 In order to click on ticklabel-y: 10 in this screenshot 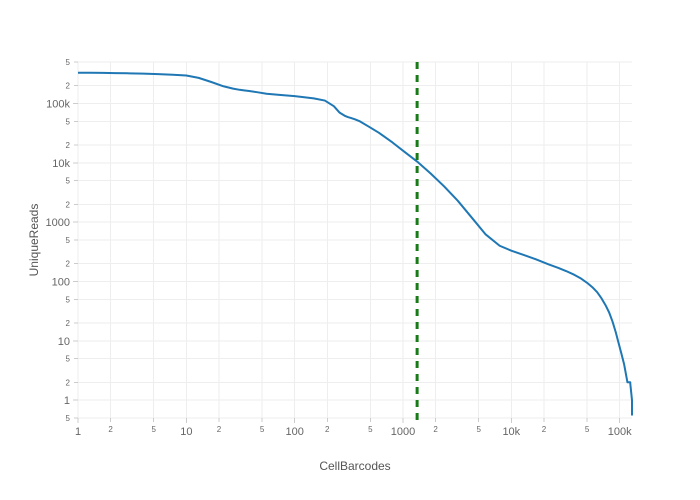, I will do `click(64, 342)`.